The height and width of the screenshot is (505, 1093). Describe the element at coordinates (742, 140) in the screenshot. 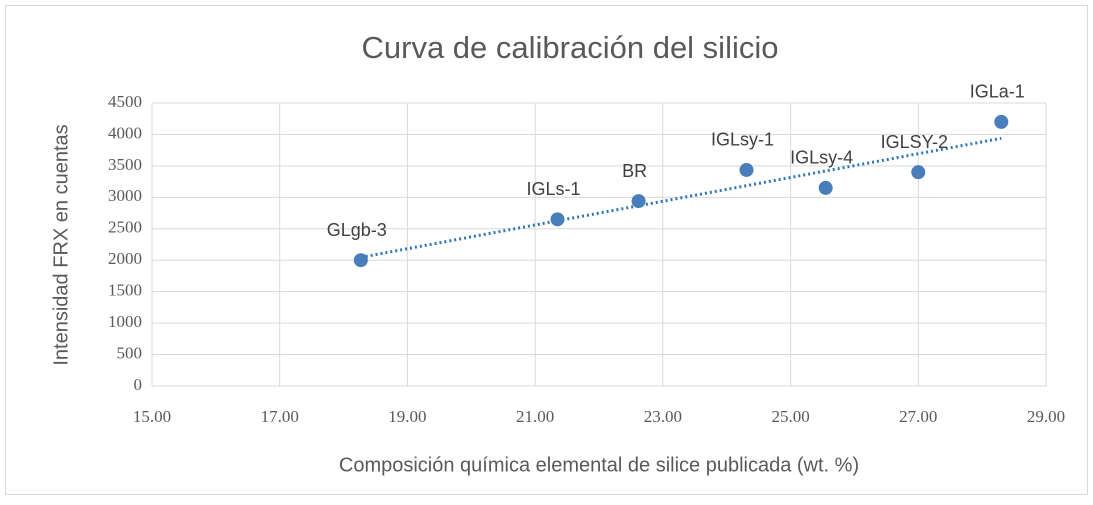

I see `data-label: IGLsy-1` at that location.